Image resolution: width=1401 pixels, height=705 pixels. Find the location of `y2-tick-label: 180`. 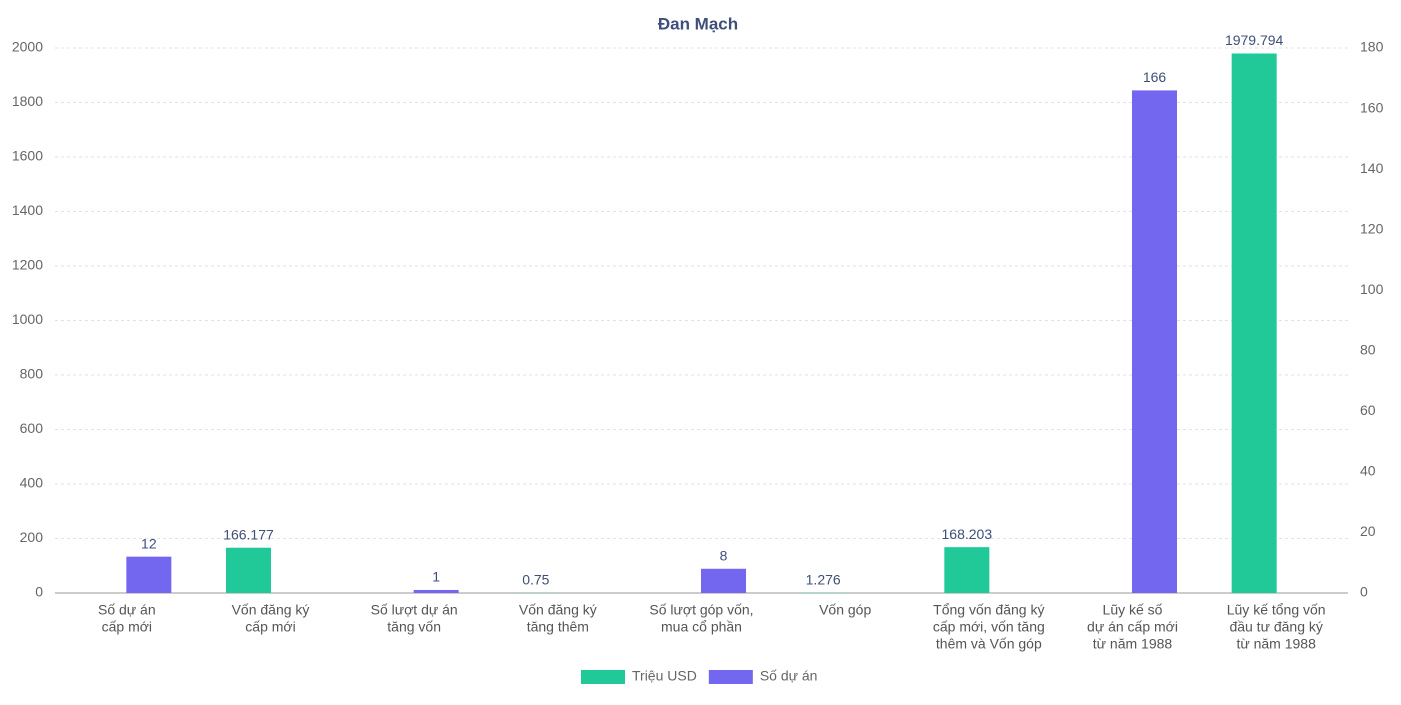

y2-tick-label: 180 is located at coordinates (1372, 47).